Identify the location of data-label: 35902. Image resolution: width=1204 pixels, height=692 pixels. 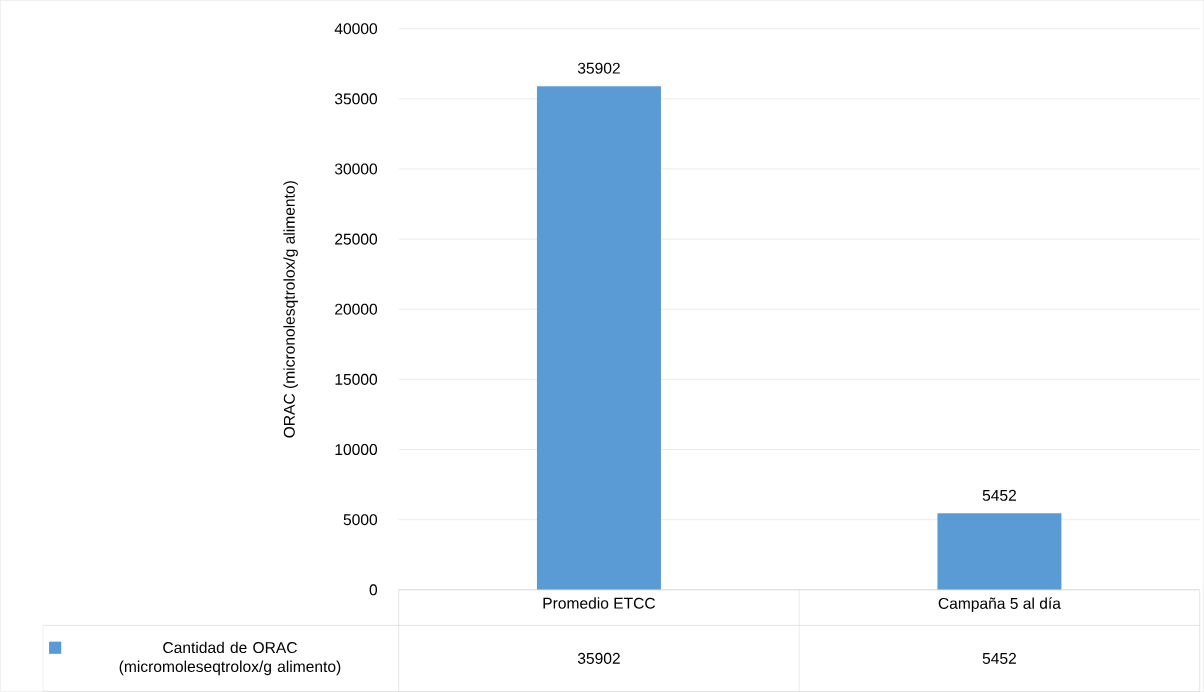
(598, 659).